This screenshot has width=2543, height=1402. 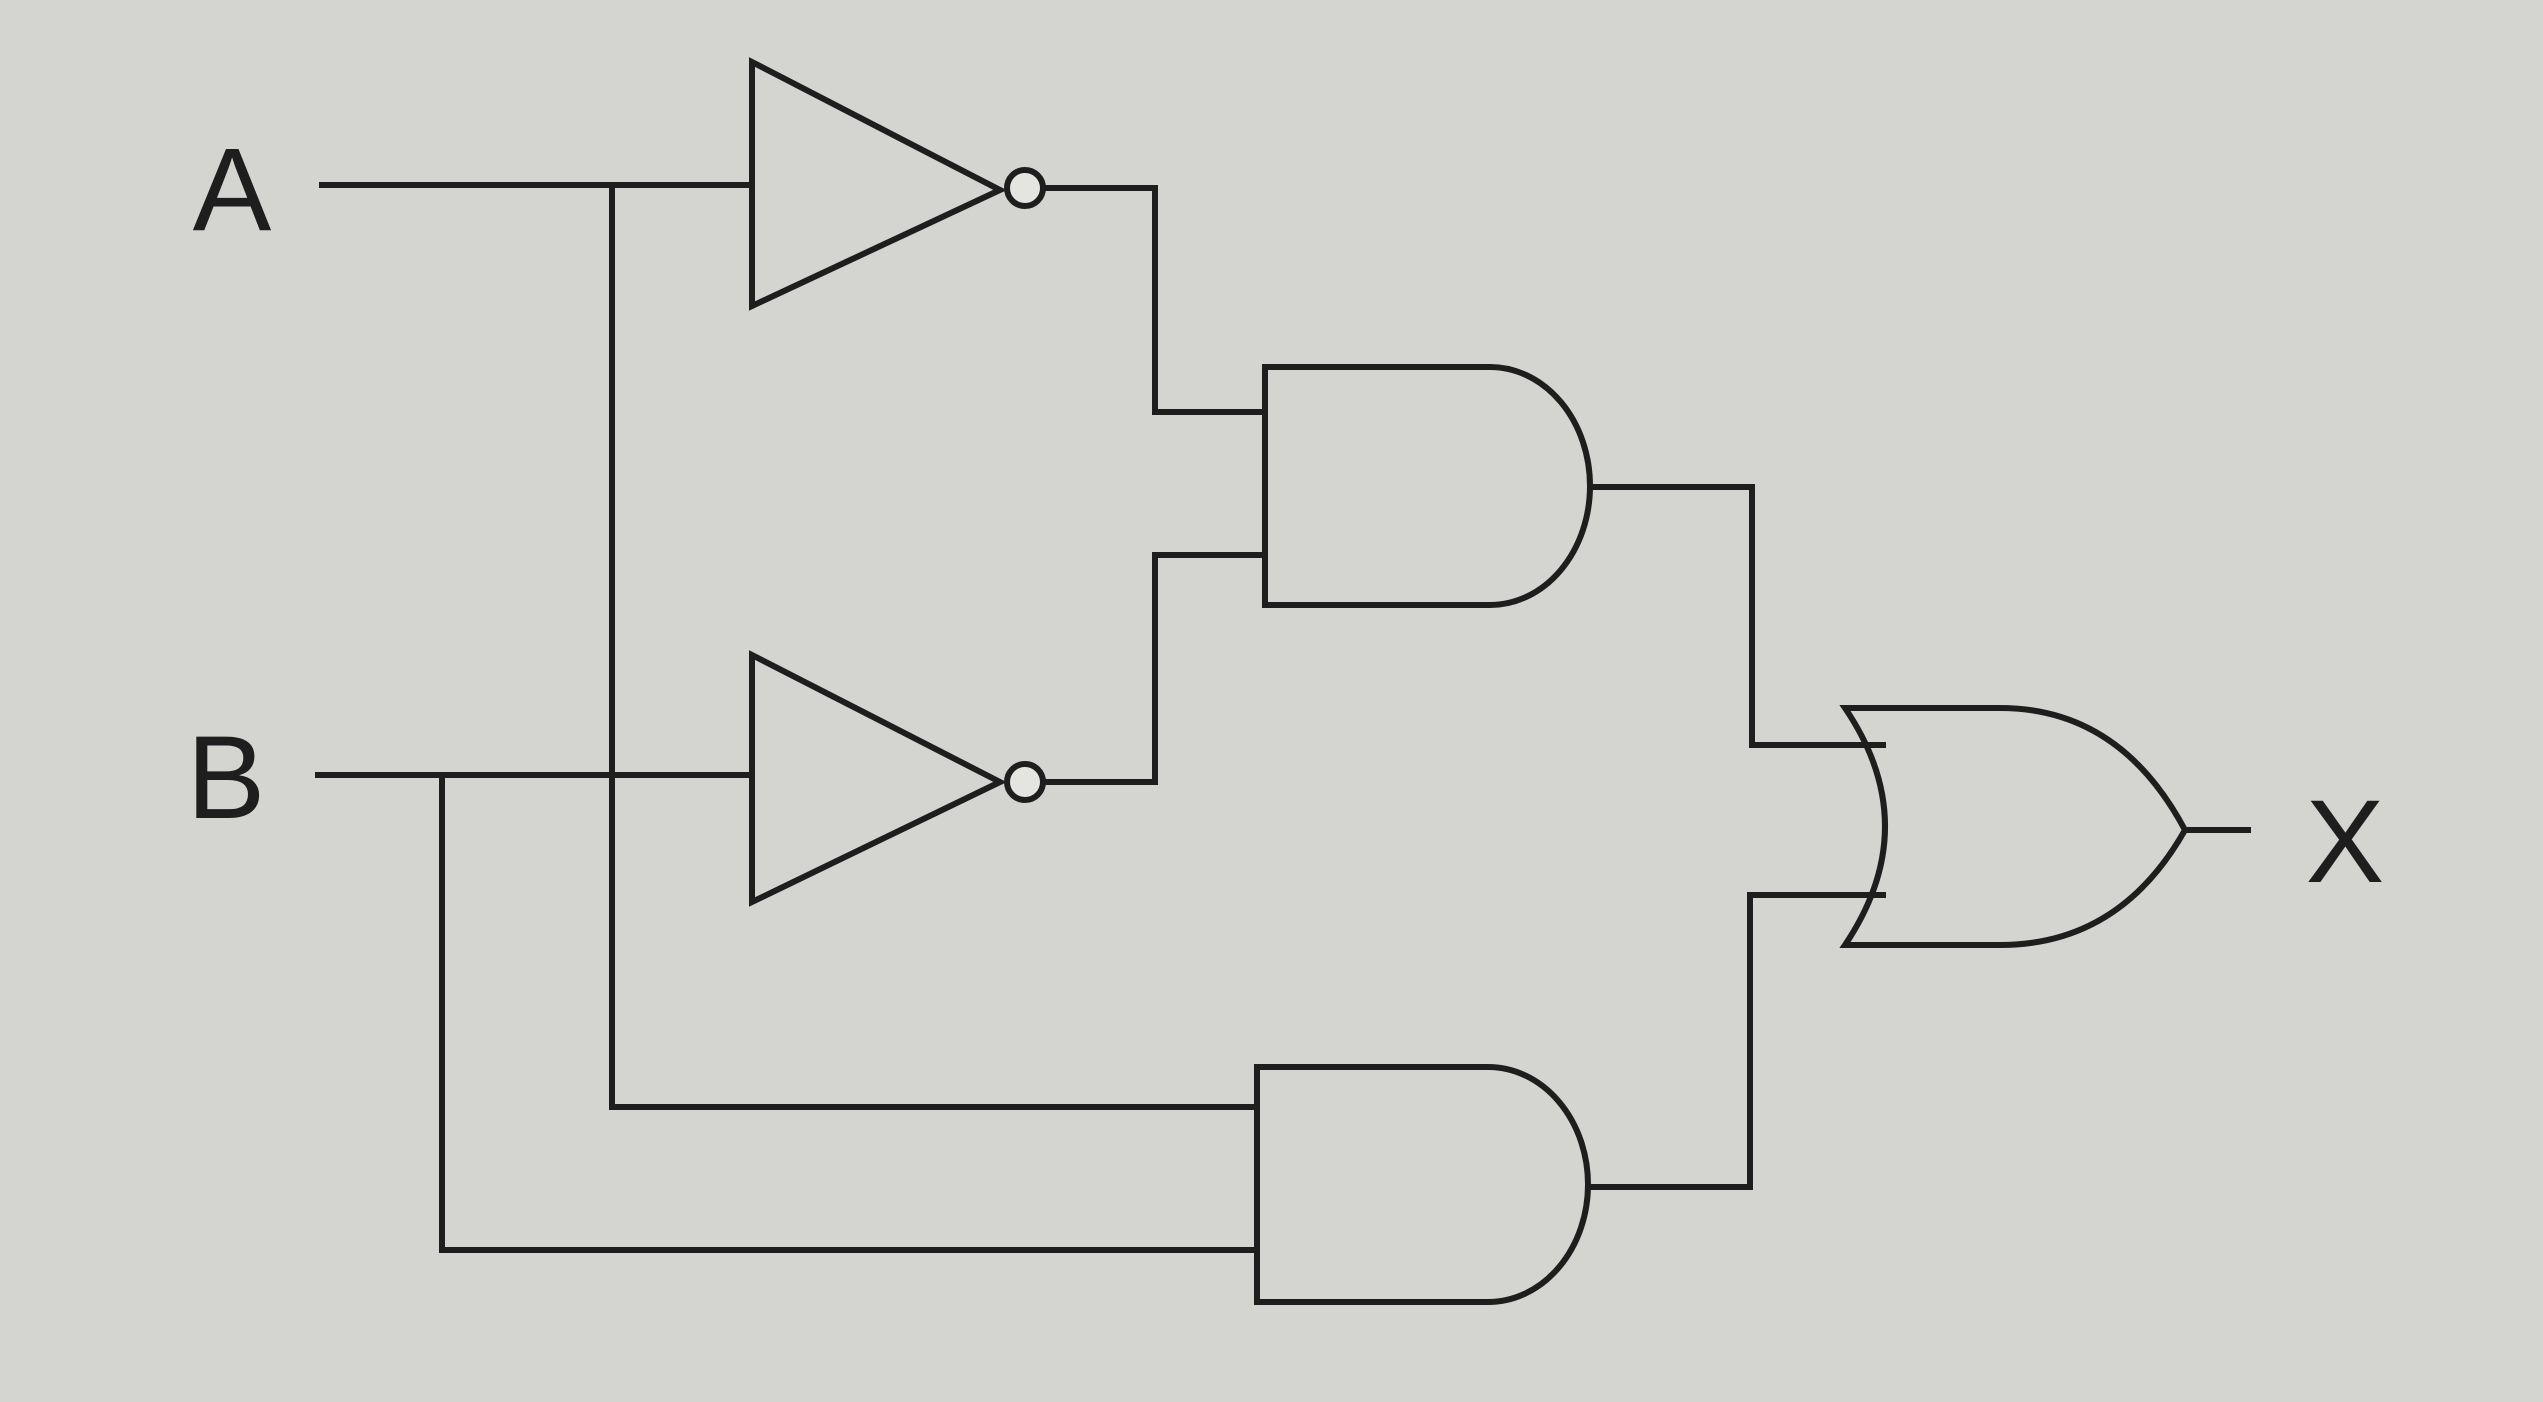 What do you see at coordinates (1025, 782) in the screenshot?
I see `inverter-bubble-b` at bounding box center [1025, 782].